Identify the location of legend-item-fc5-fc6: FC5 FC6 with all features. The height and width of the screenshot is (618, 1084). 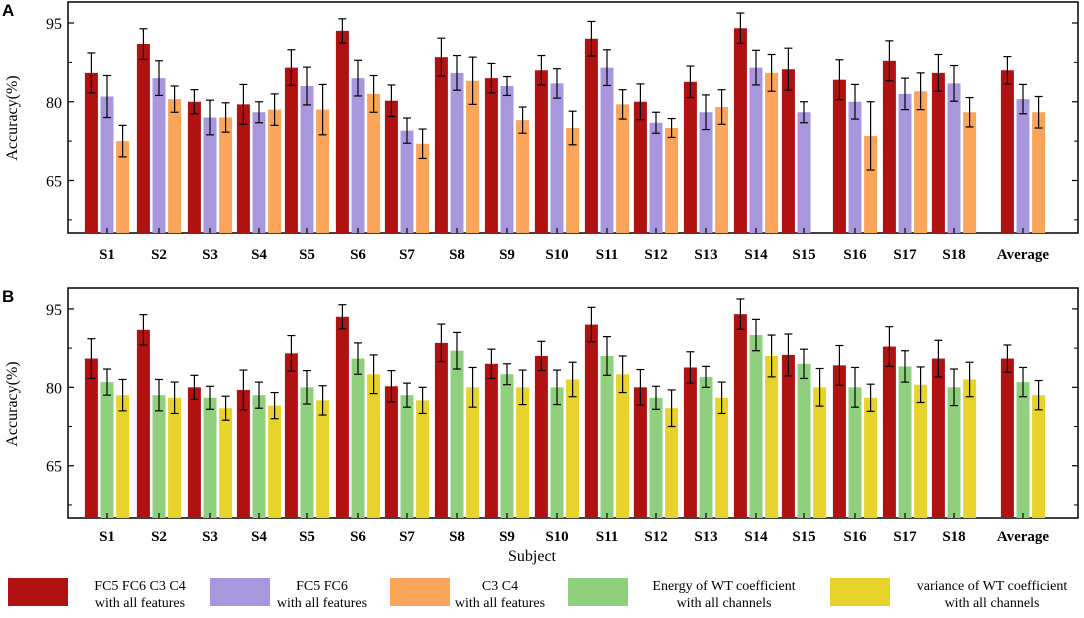
(288, 594).